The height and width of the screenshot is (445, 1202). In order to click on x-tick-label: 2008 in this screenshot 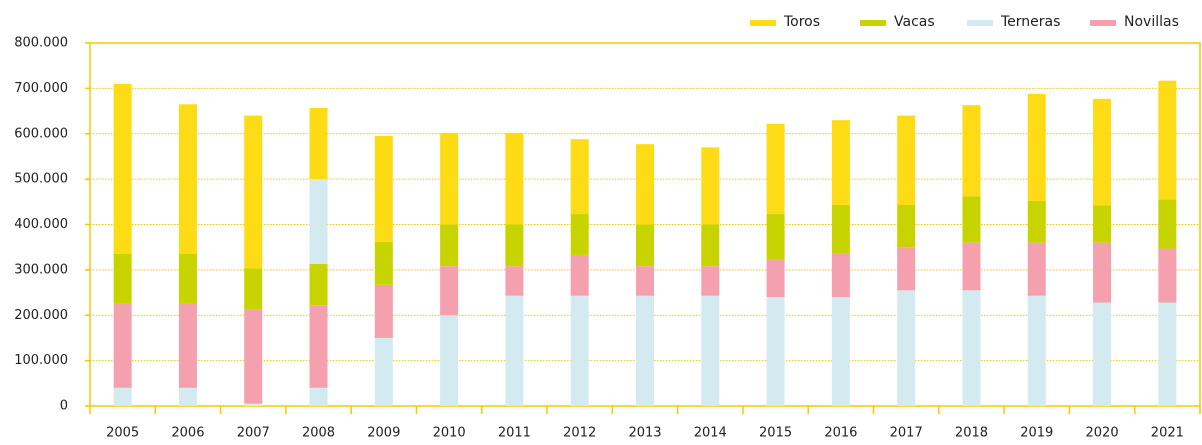, I will do `click(318, 433)`.